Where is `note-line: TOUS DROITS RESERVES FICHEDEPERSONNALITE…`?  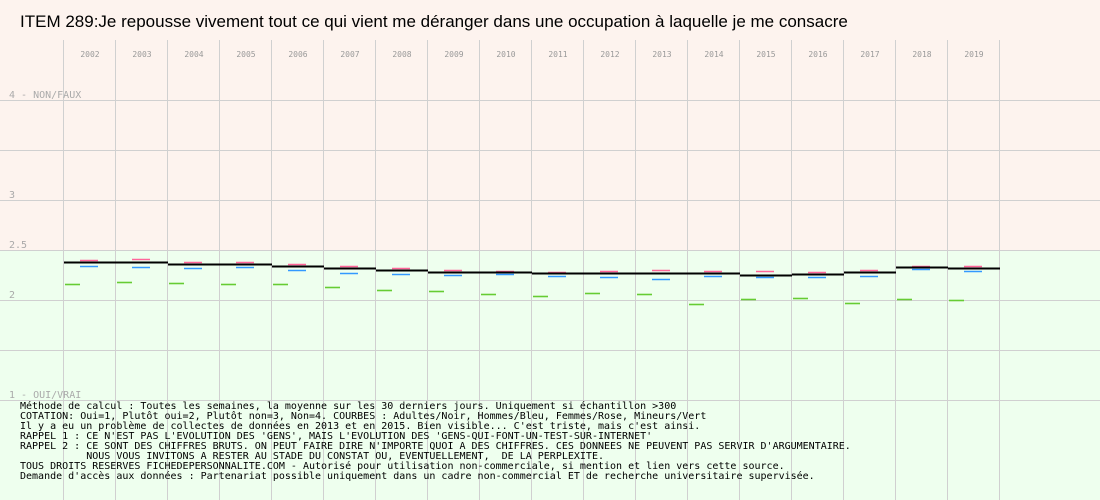 note-line: TOUS DROITS RESERVES FICHEDEPERSONNALITE… is located at coordinates (402, 466).